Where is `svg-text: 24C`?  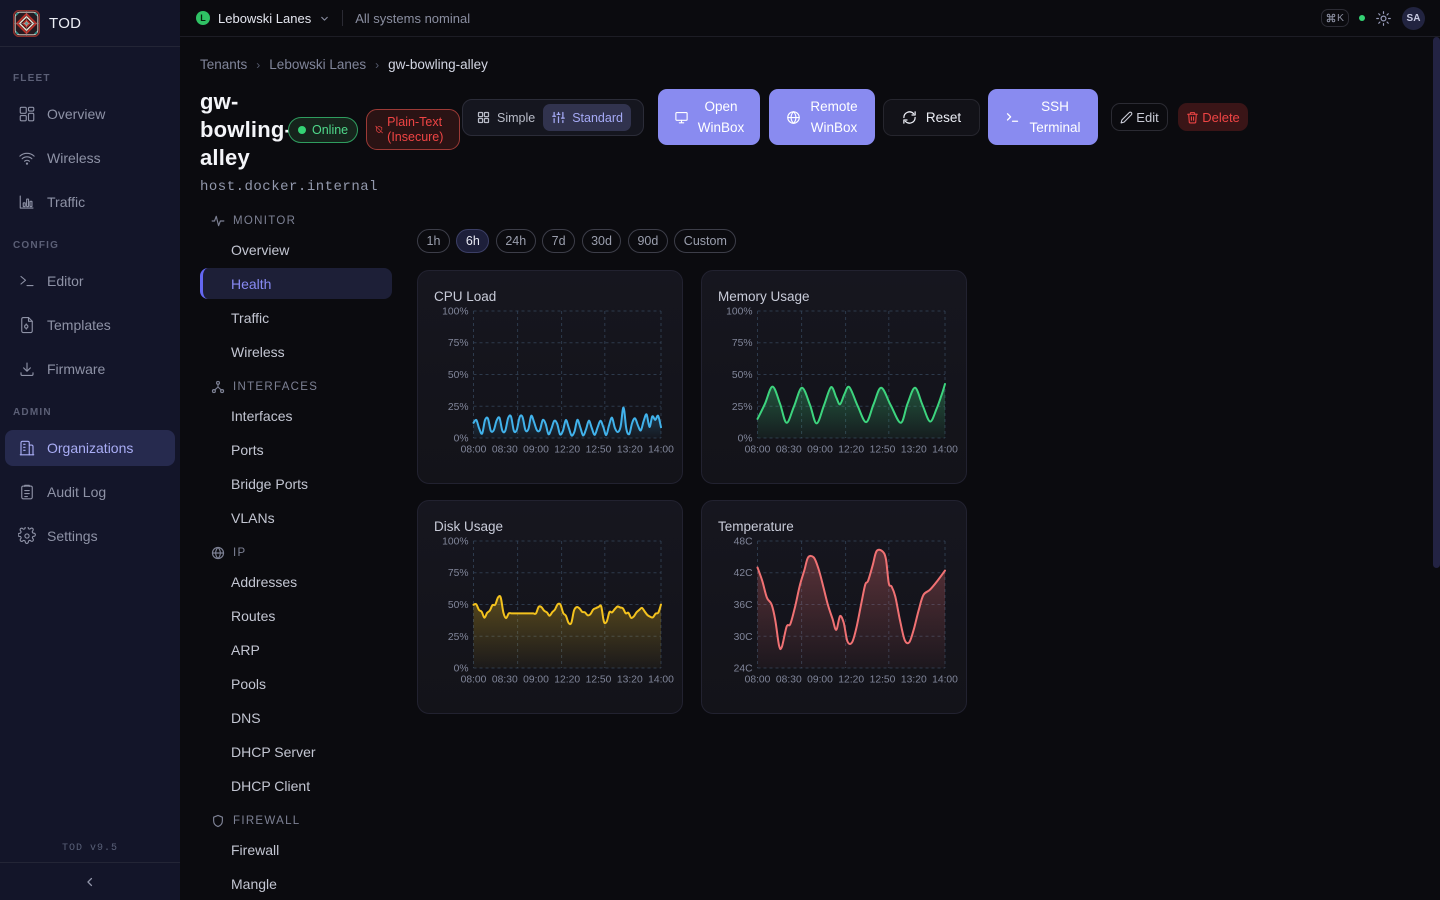 svg-text: 24C is located at coordinates (743, 669).